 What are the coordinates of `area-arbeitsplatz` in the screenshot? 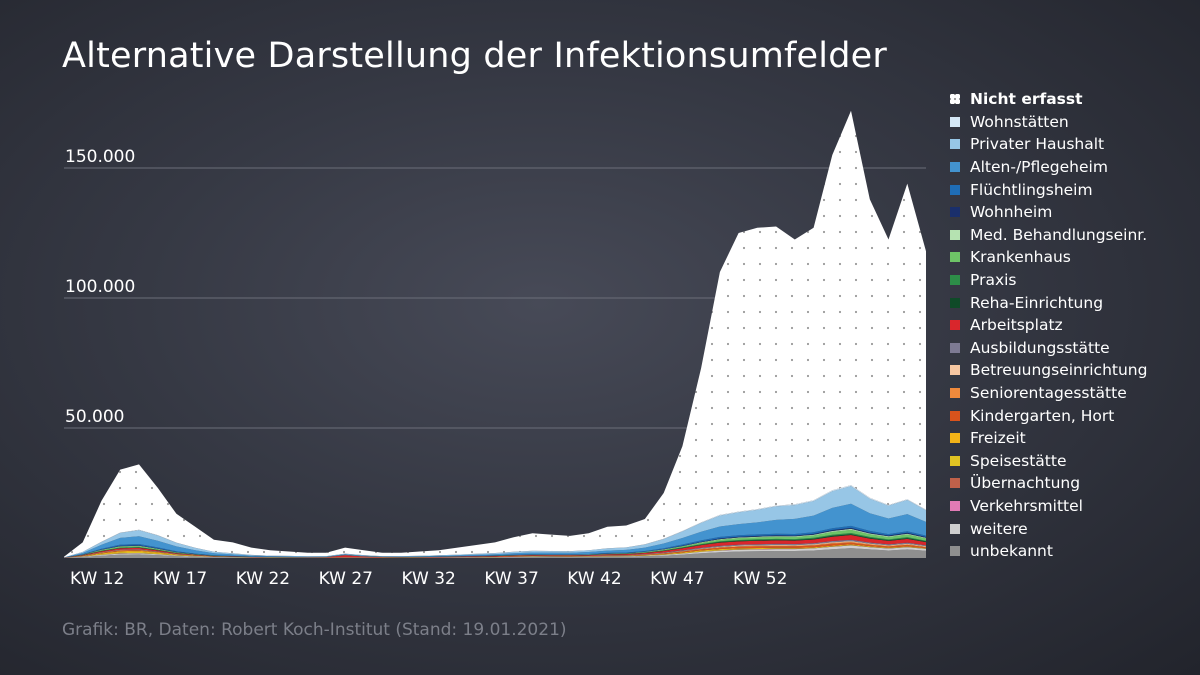 It's located at (495, 546).